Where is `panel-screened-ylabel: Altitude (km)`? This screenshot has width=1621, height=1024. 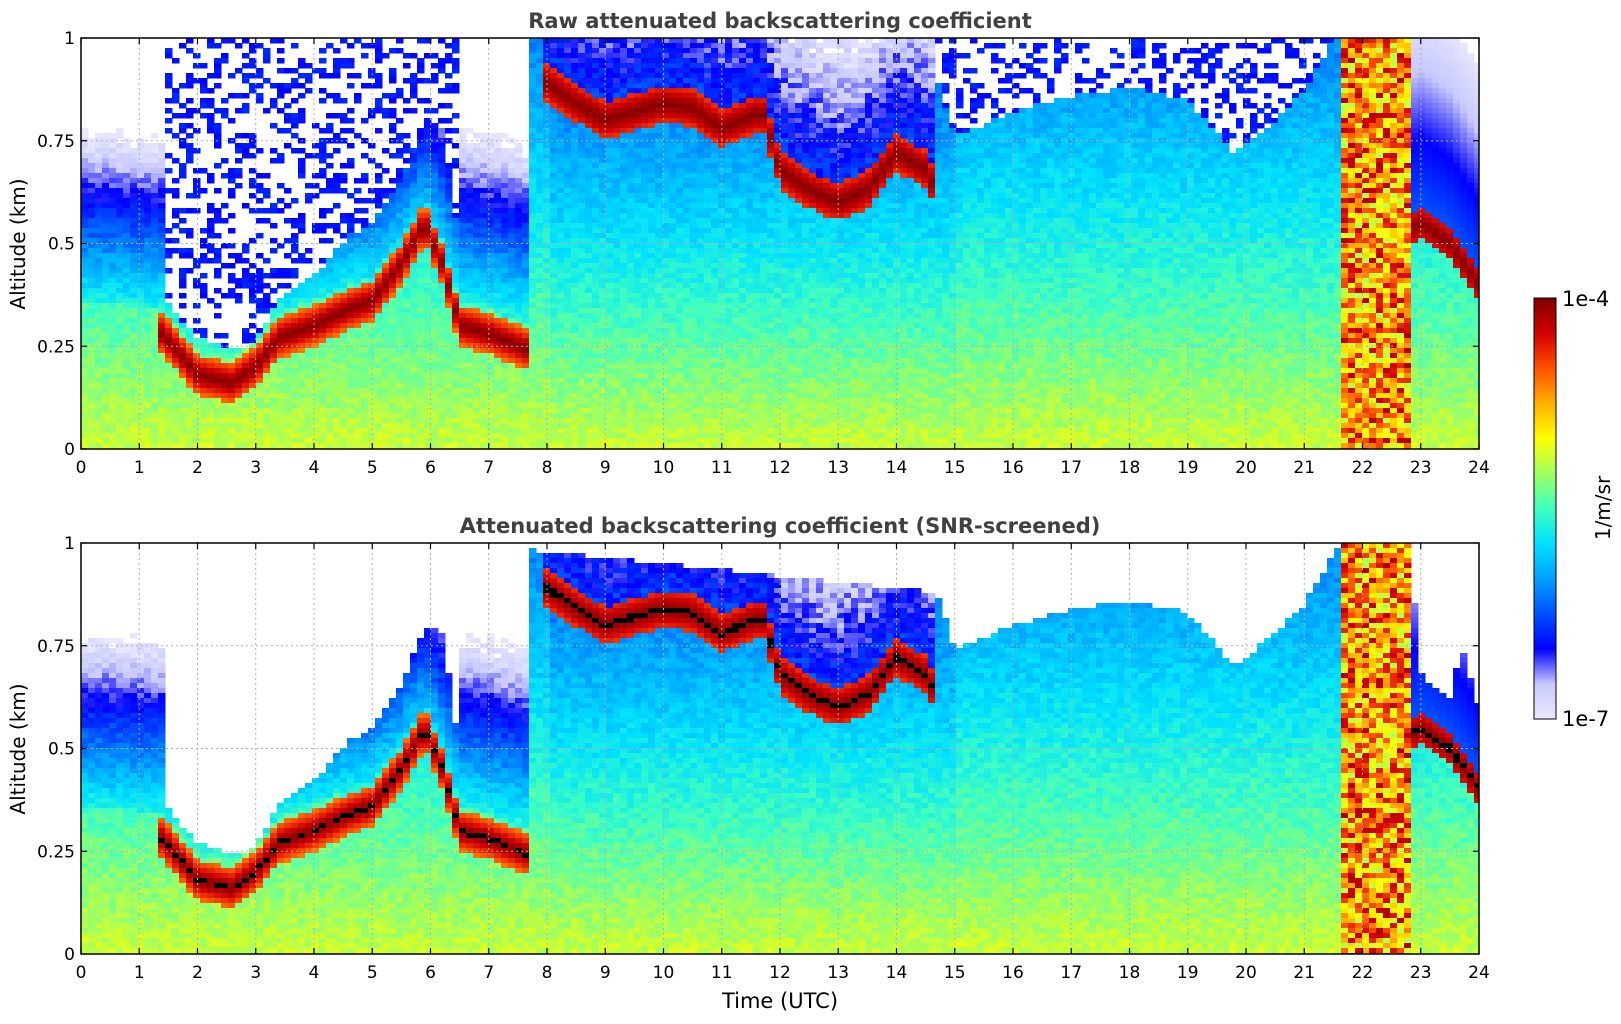 panel-screened-ylabel: Altitude (km) is located at coordinates (18, 748).